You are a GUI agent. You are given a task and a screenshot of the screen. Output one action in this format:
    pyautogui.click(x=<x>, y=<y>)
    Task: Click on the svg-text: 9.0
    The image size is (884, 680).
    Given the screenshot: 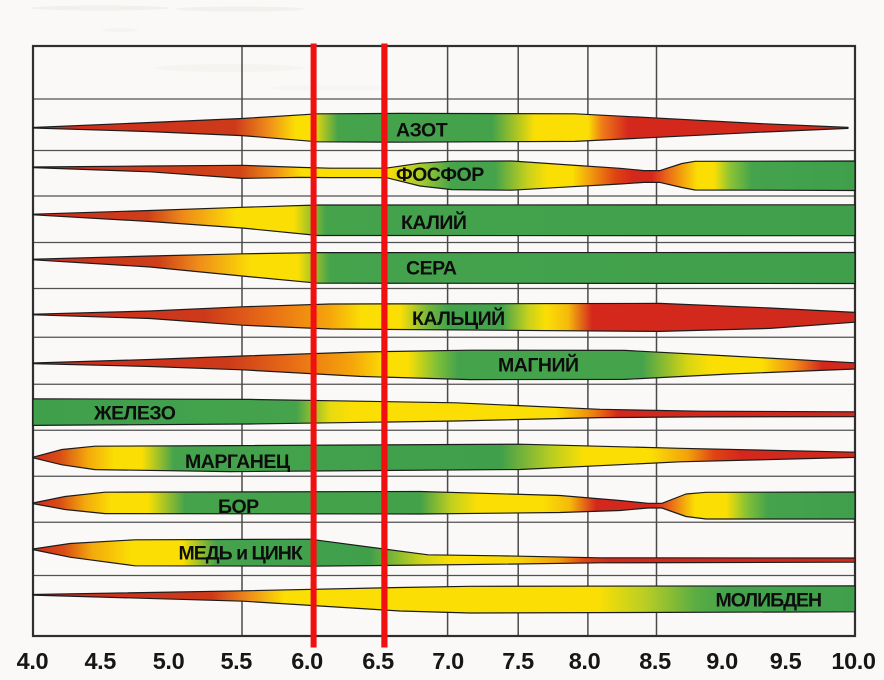 What is the action you would take?
    pyautogui.click(x=722, y=661)
    